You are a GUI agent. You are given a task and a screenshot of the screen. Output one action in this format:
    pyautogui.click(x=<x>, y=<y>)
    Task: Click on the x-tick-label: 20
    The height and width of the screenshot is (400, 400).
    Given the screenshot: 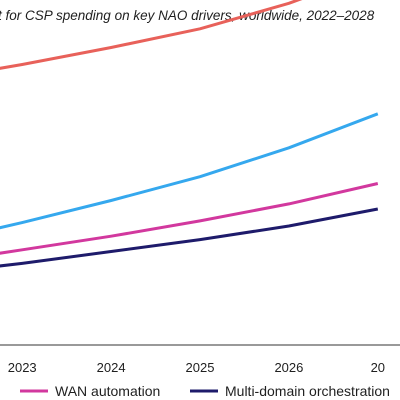 What is the action you would take?
    pyautogui.click(x=378, y=367)
    